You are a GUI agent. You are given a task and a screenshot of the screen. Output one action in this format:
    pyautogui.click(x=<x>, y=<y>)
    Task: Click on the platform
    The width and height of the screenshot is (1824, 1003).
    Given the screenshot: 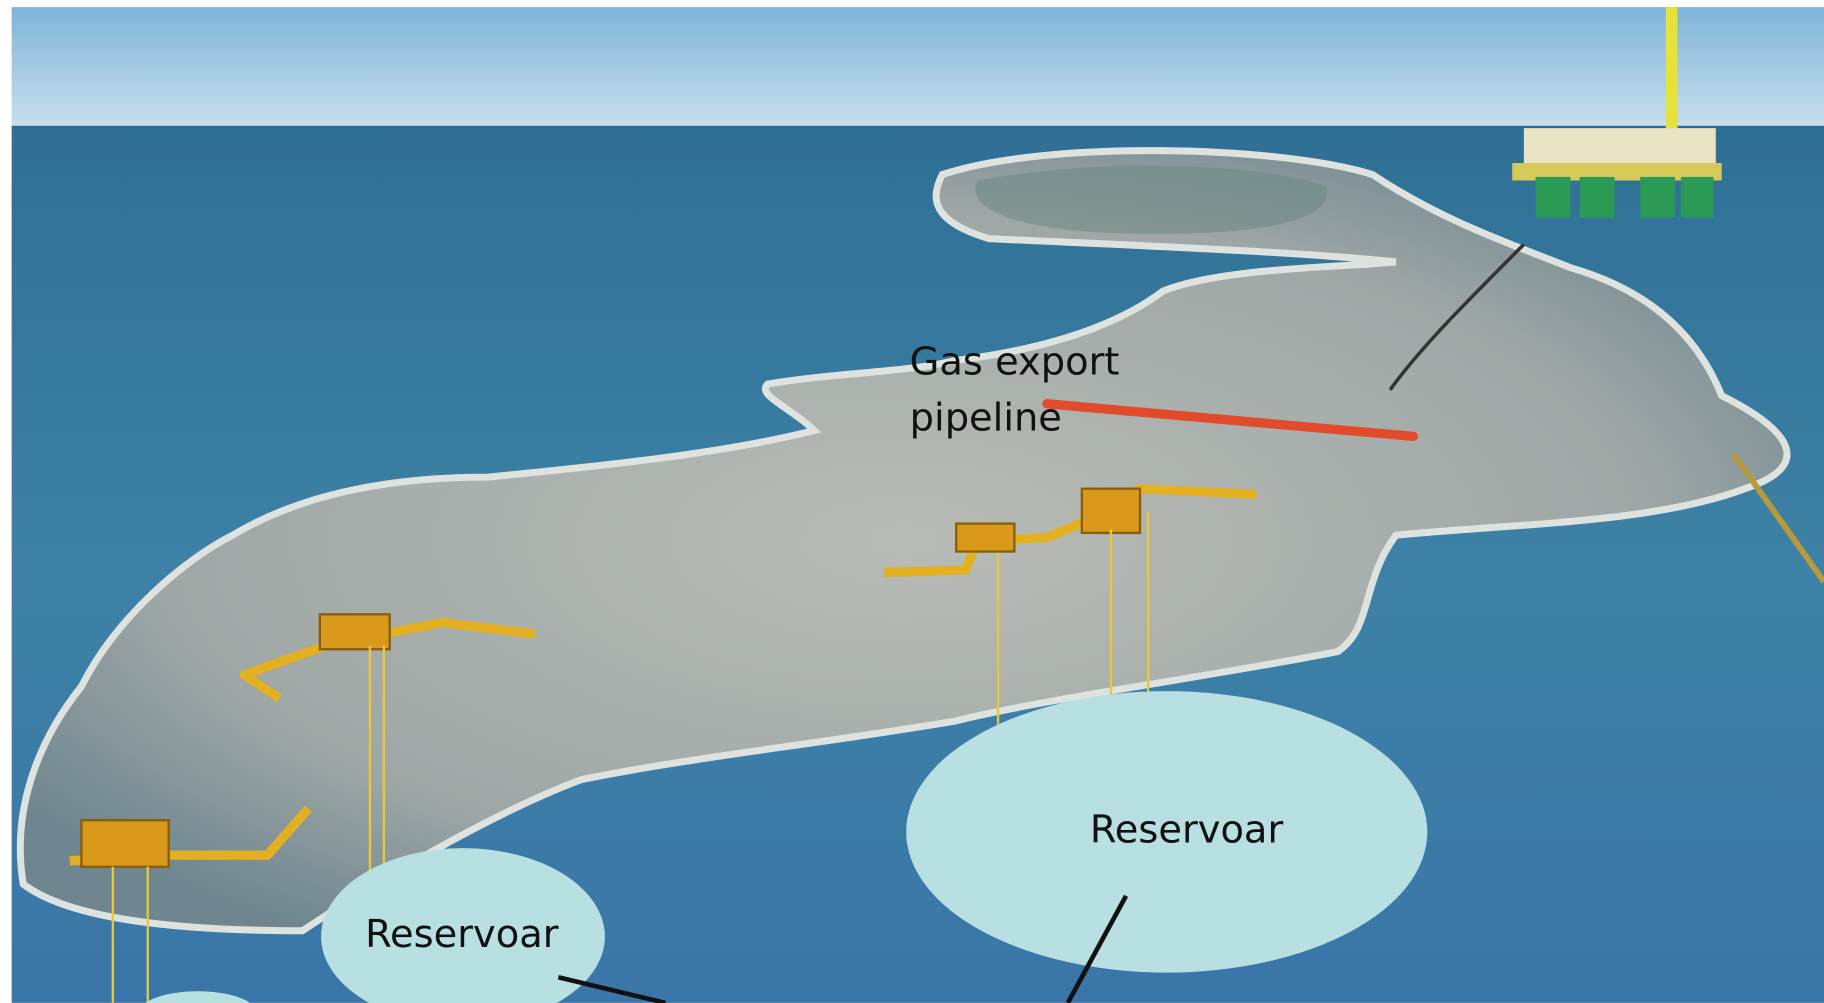 What is the action you would take?
    pyautogui.click(x=1617, y=112)
    